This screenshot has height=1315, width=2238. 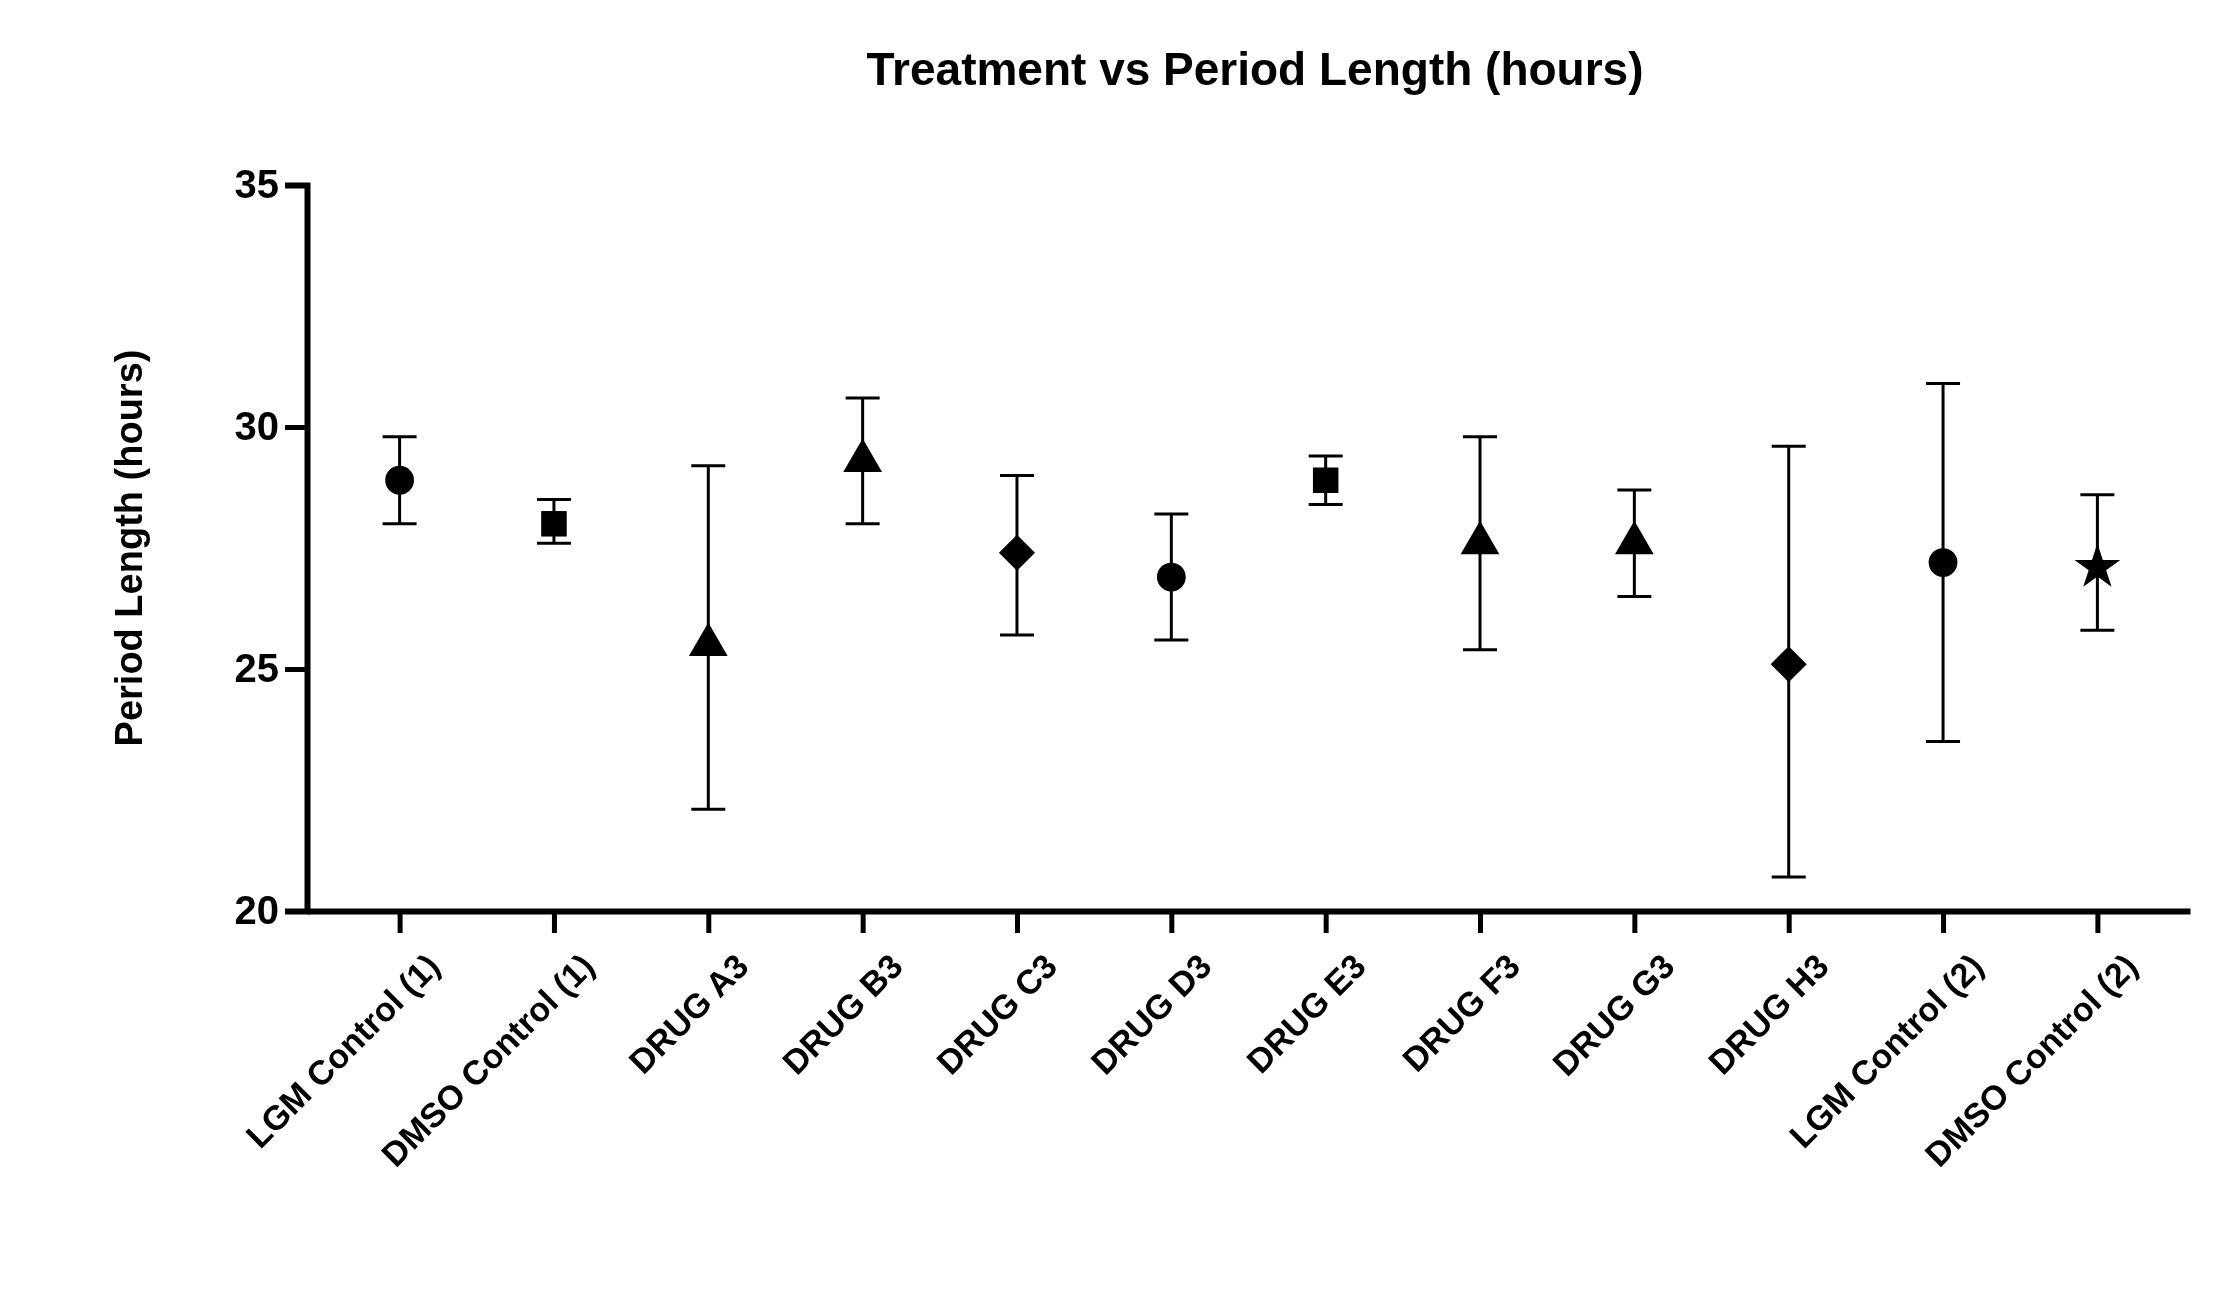 I want to click on y-tick-label: 35, so click(x=256, y=184).